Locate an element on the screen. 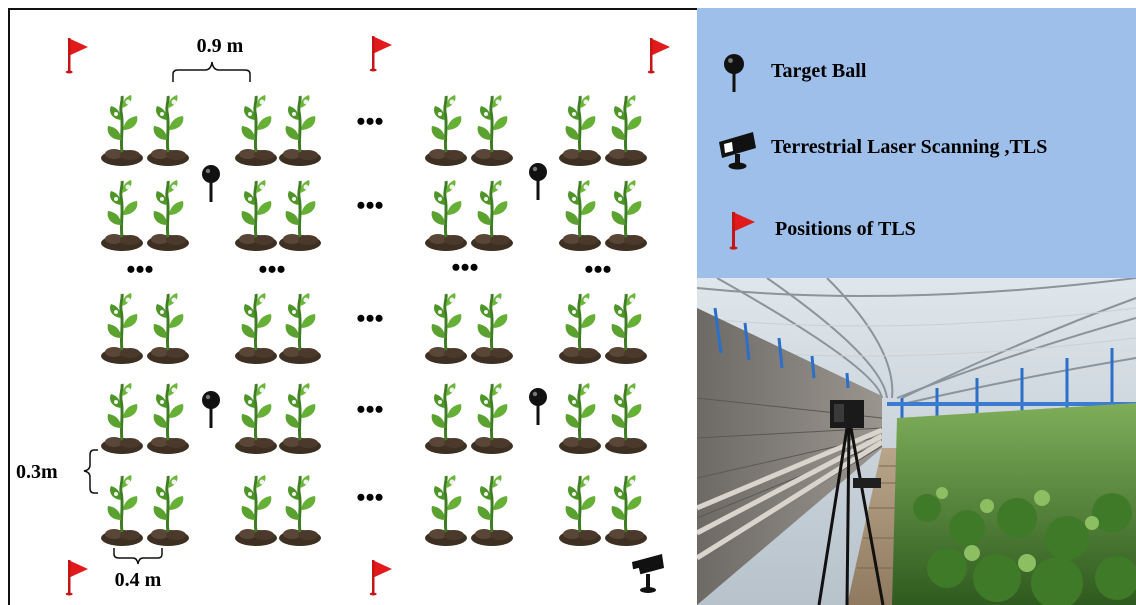  plant-spacing-bracket is located at coordinates (90, 471).